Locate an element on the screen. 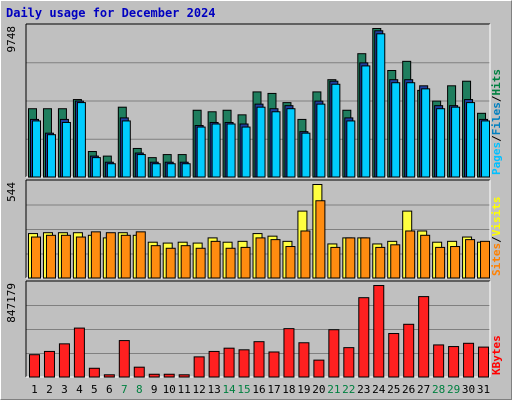 The height and width of the screenshot is (400, 512). x-tick-label: 17 is located at coordinates (273, 389).